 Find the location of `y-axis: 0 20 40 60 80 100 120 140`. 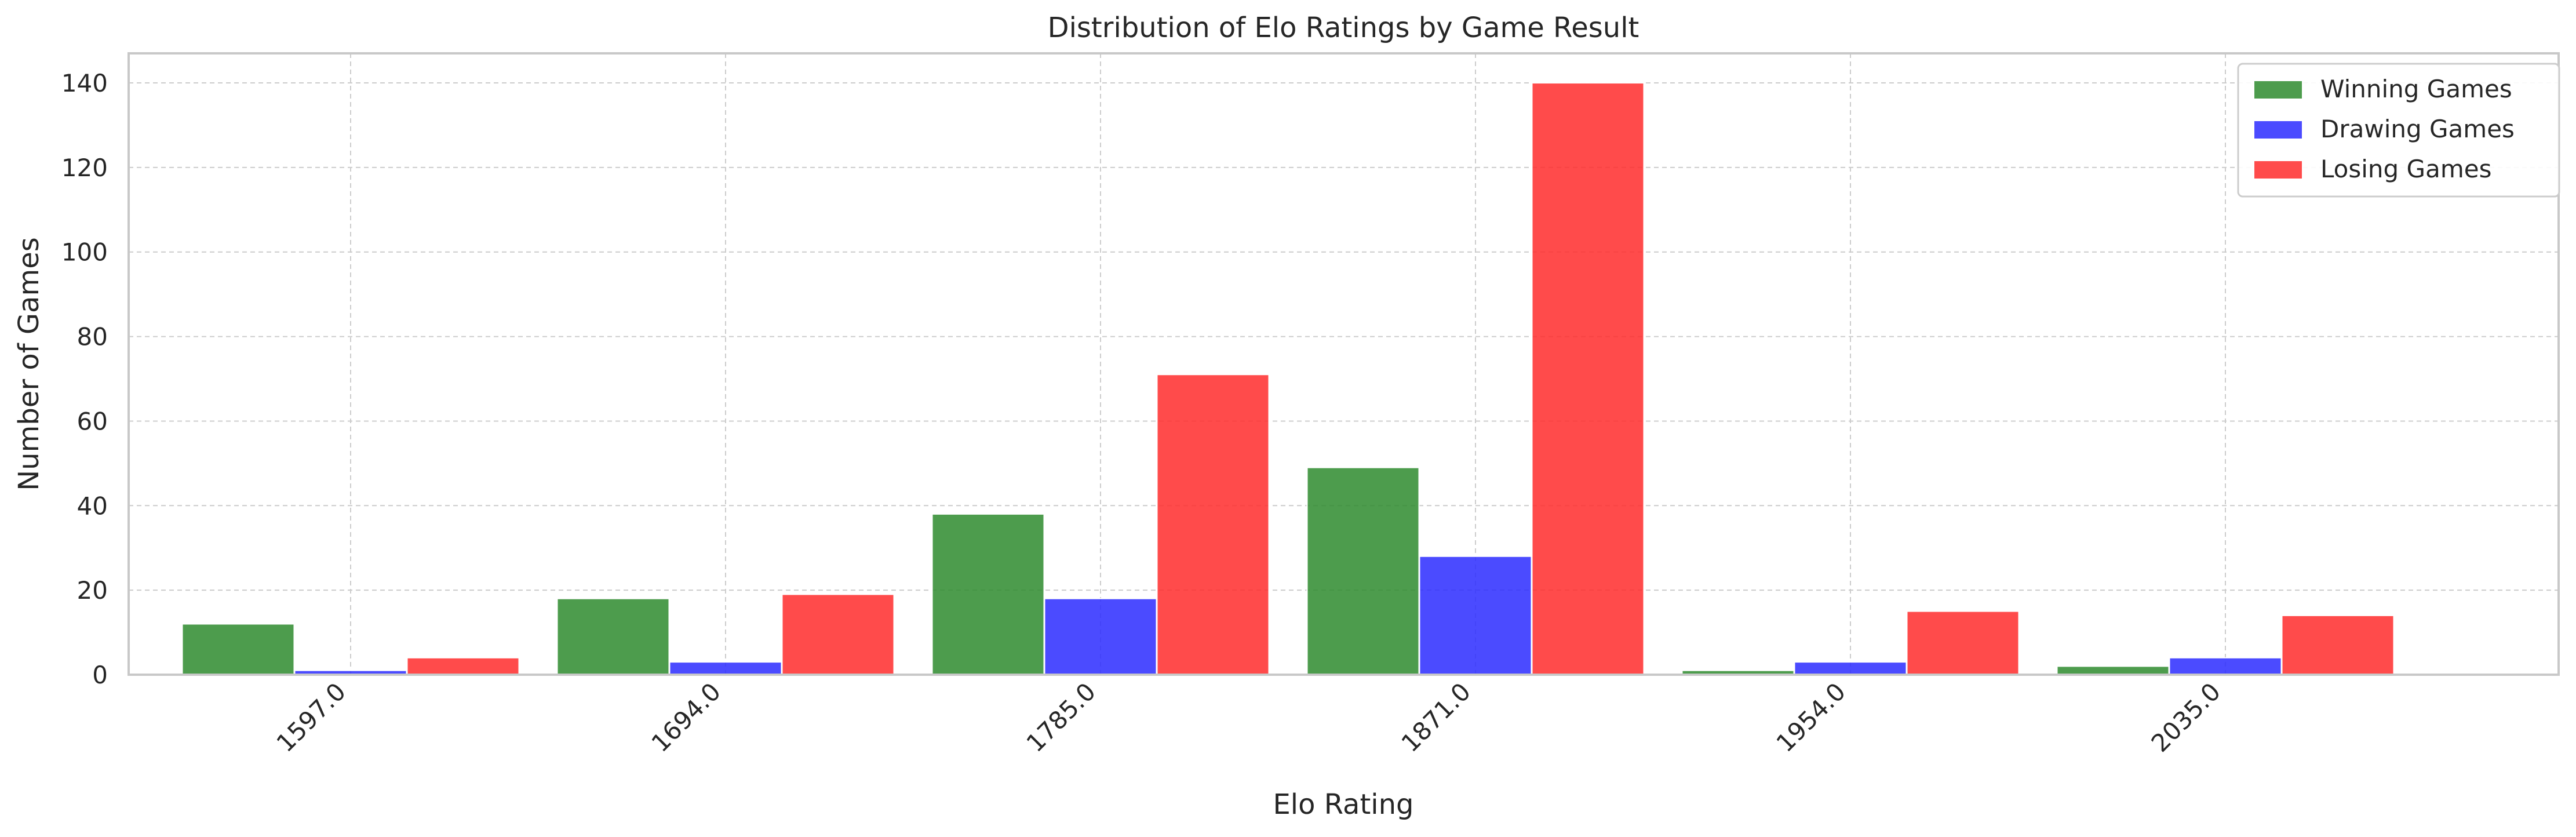

y-axis: 0 20 40 60 80 100 120 140 is located at coordinates (84, 379).